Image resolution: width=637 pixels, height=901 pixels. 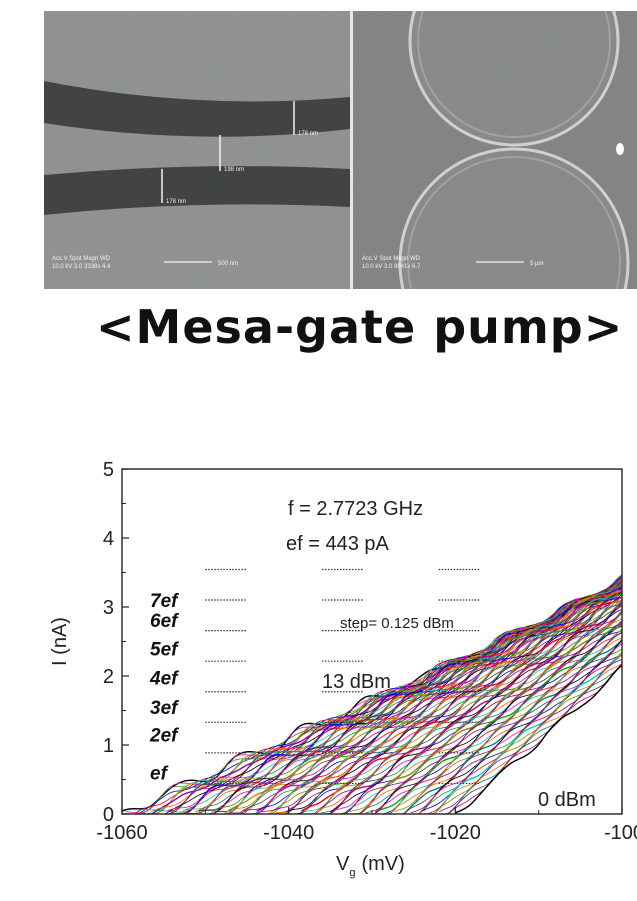 What do you see at coordinates (108, 746) in the screenshot?
I see `y-tick-label: 1` at bounding box center [108, 746].